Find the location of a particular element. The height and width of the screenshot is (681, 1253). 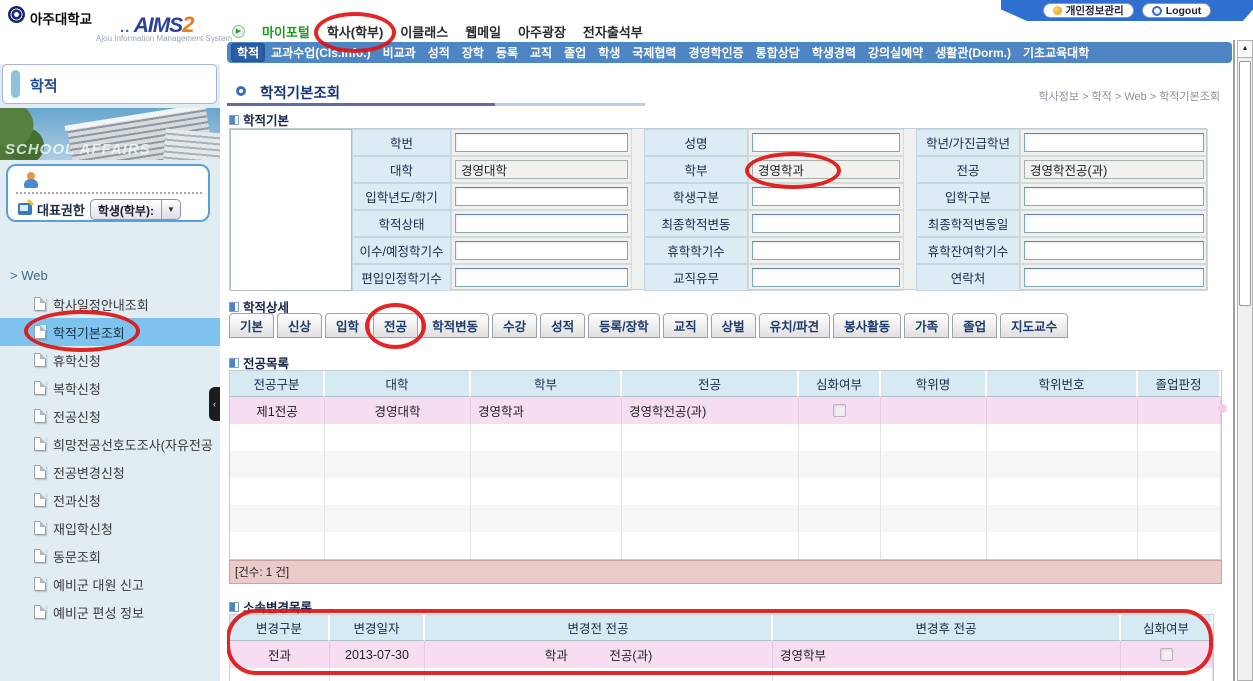

table-header-row: 변경구분 변경일자 변경전 전공 변경후 전공 심화여부 is located at coordinates (721, 628).